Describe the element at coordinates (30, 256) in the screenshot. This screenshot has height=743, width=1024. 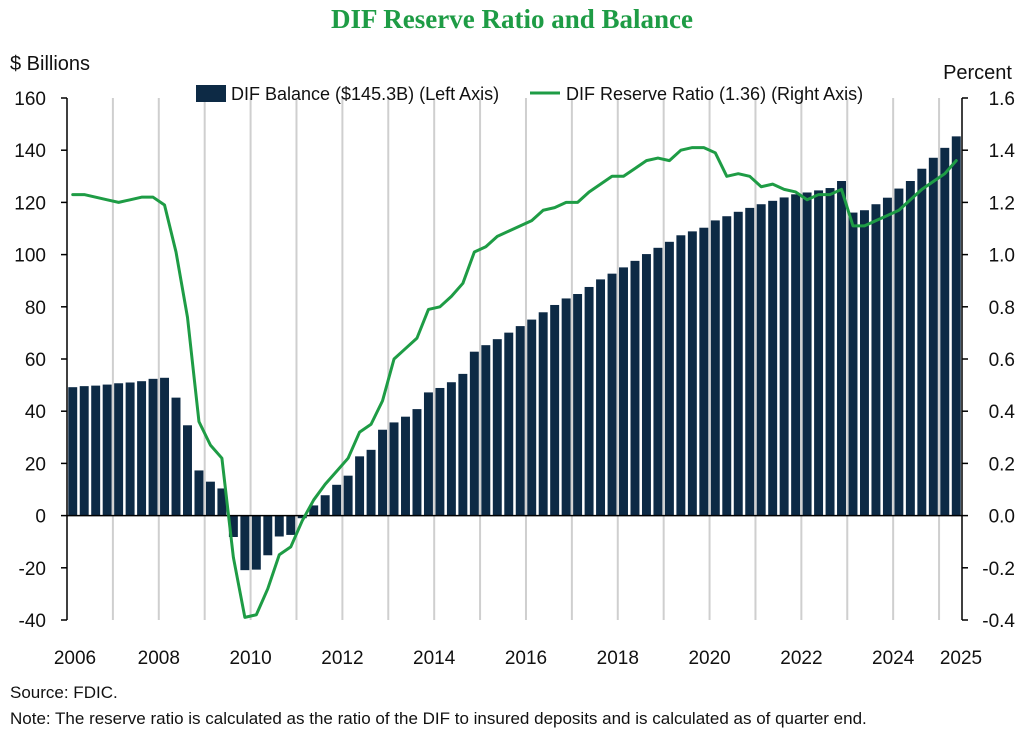
I see `left-tick-label: 100` at that location.